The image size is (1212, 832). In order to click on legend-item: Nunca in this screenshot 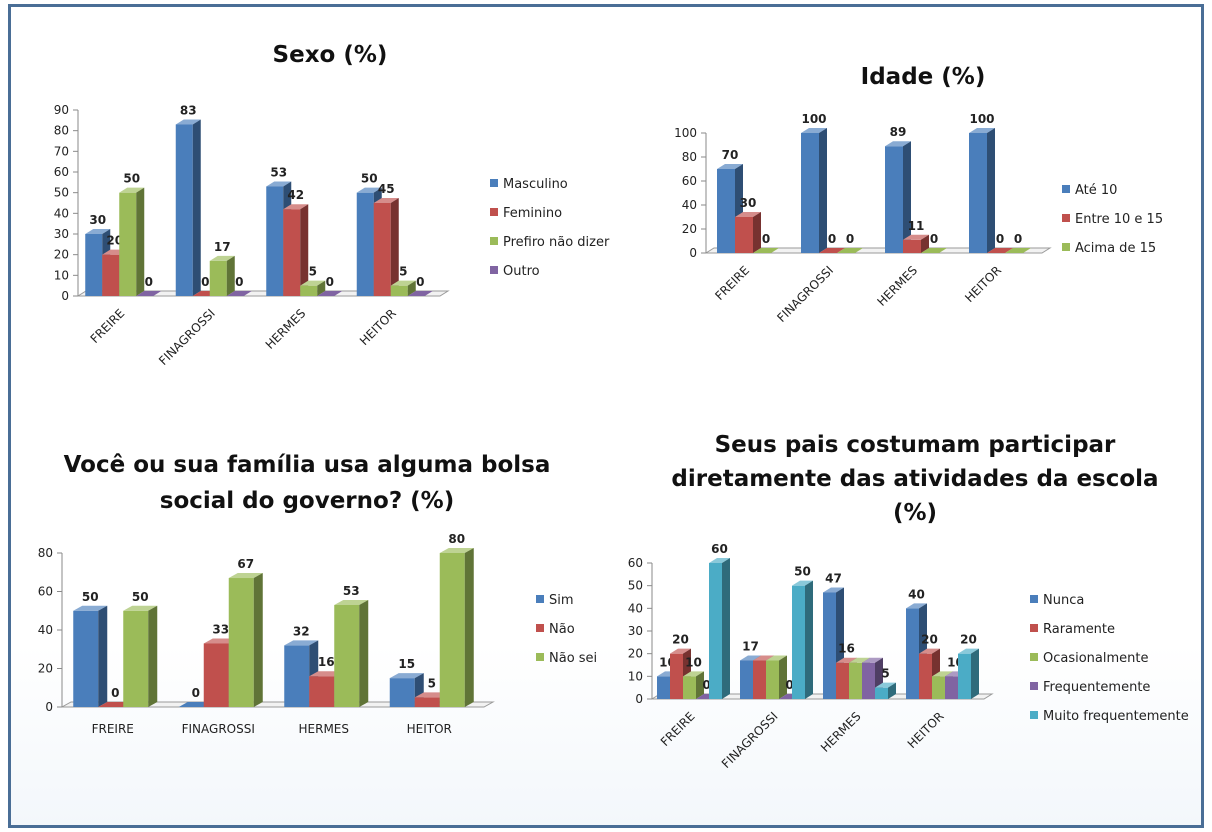, I will do `click(1057, 600)`.